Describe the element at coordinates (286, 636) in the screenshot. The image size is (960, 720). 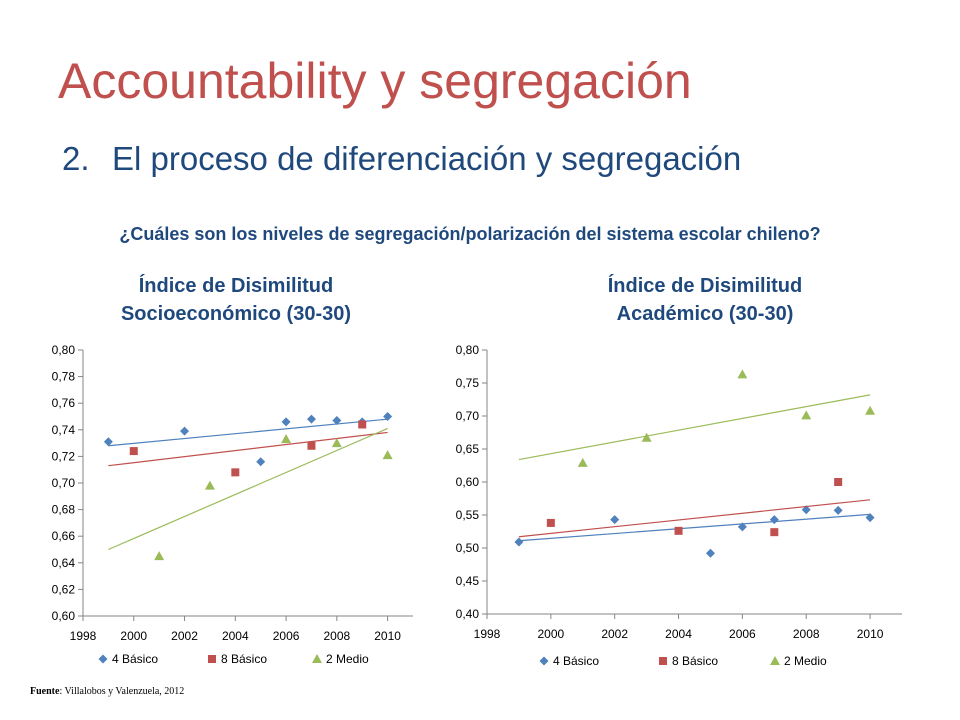
I see `socioeconomic-x-tick-label: 2006` at that location.